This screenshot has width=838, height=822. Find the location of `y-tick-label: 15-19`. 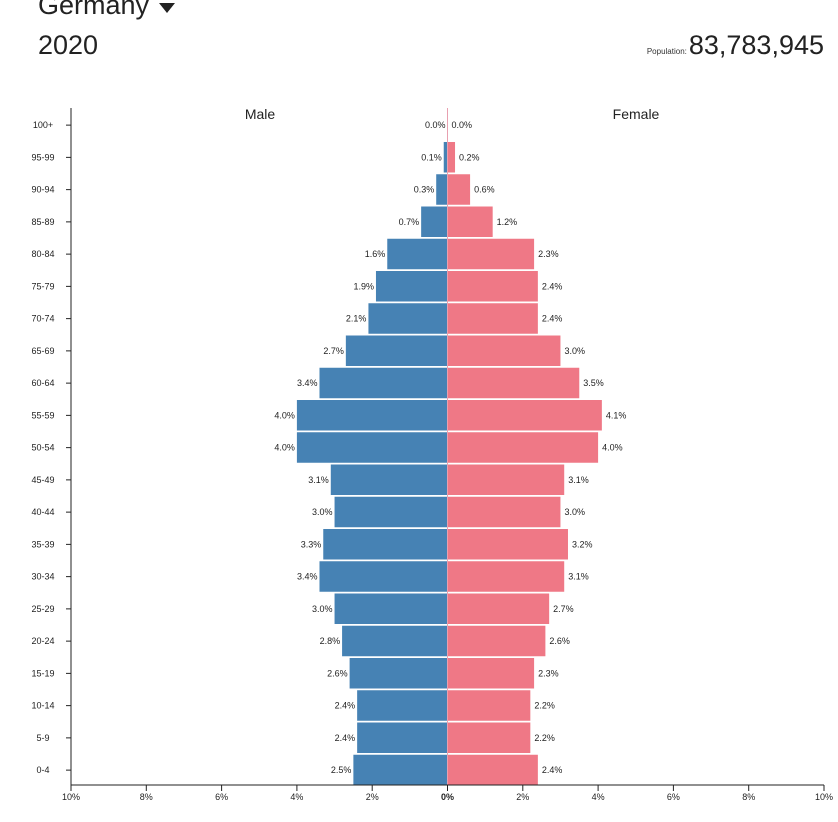

y-tick-label: 15-19 is located at coordinates (42, 673).